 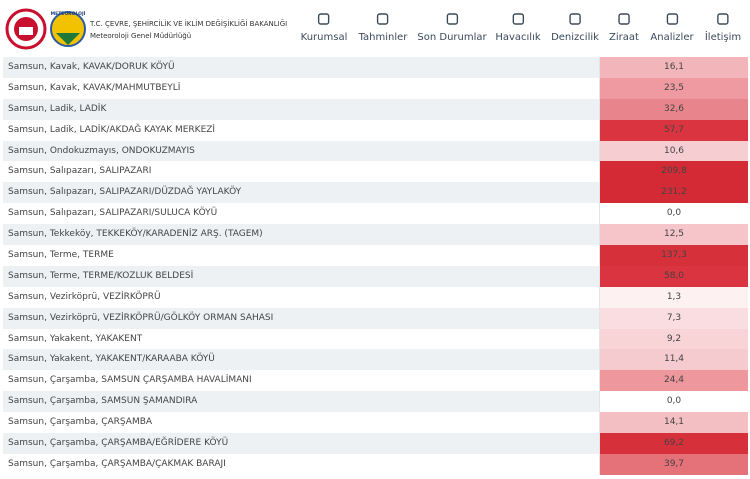 I want to click on station: Samsun, Yakakent, YAKAKENT/KARAABA KÖYÜ, so click(x=111, y=359).